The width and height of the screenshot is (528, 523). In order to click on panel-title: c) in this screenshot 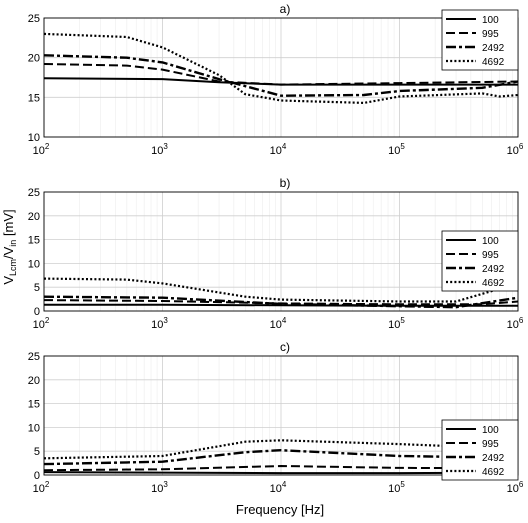, I will do `click(285, 347)`.